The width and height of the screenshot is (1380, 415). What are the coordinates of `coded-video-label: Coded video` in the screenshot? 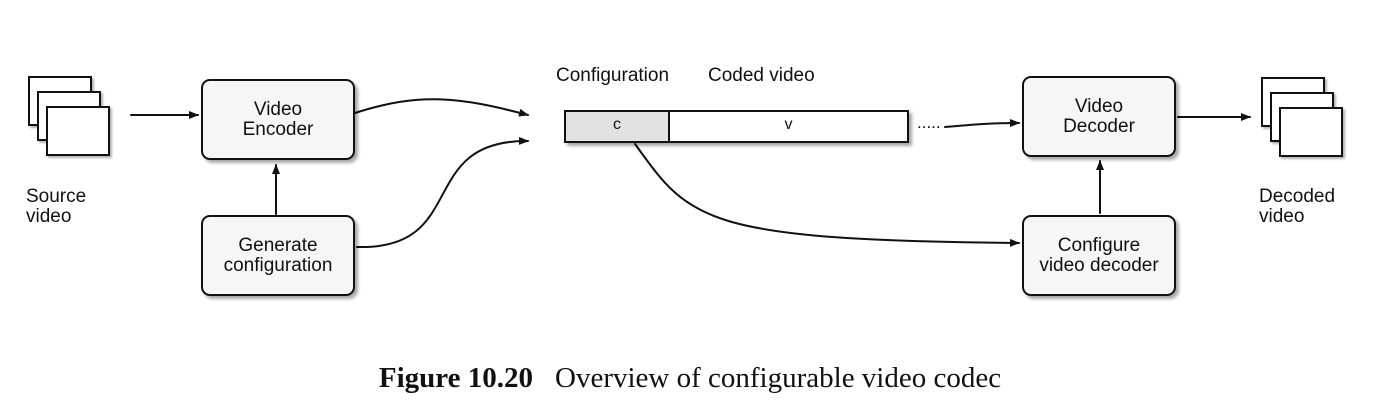 It's located at (761, 75).